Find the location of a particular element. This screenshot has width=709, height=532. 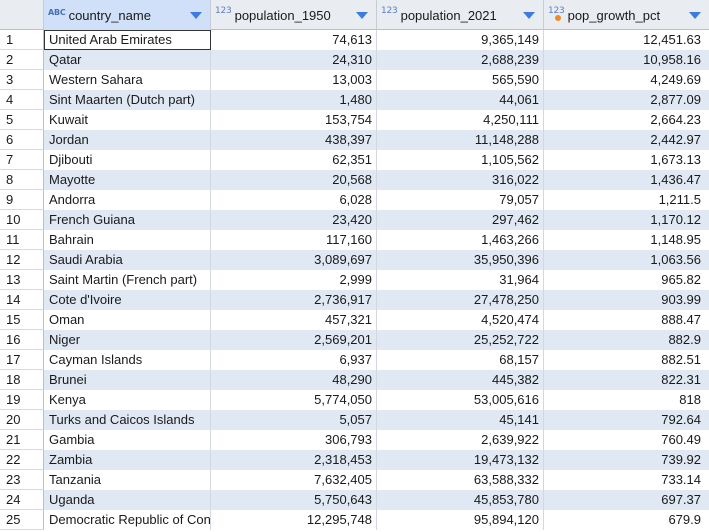

cell-population-2021: 68,157 is located at coordinates (460, 360).